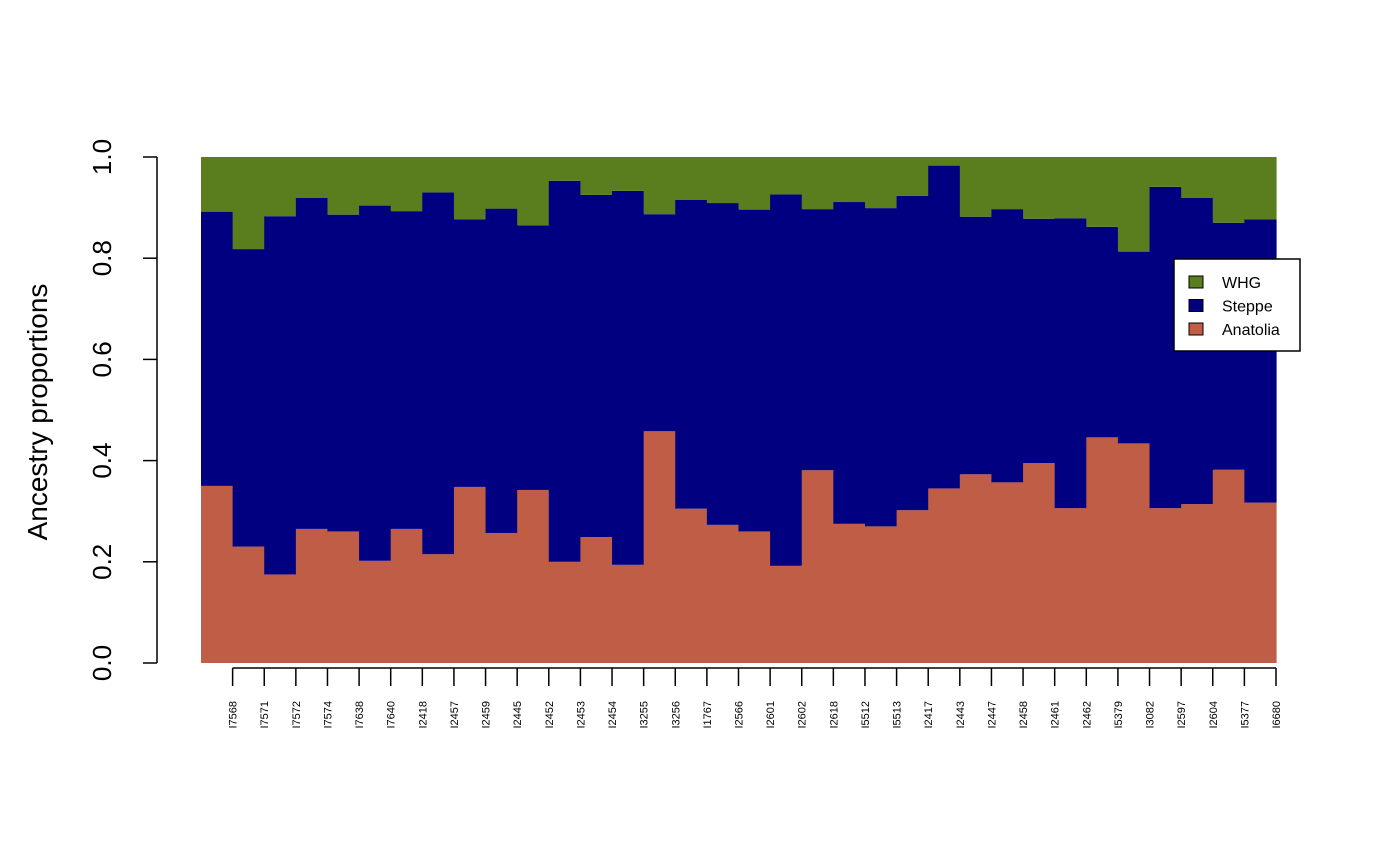  What do you see at coordinates (849, 593) in the screenshot?
I see `bar-anatolia-i5512` at bounding box center [849, 593].